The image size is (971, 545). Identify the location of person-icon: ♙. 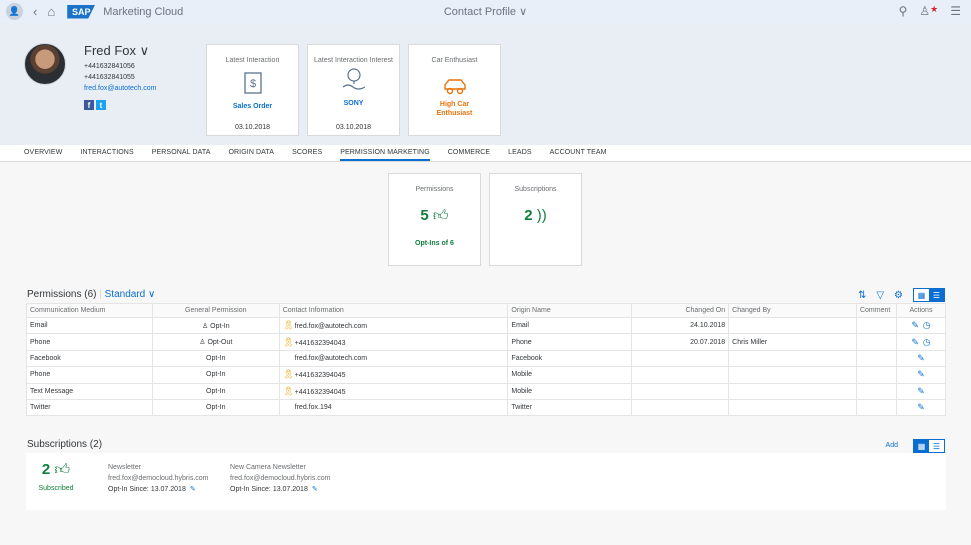
(202, 343).